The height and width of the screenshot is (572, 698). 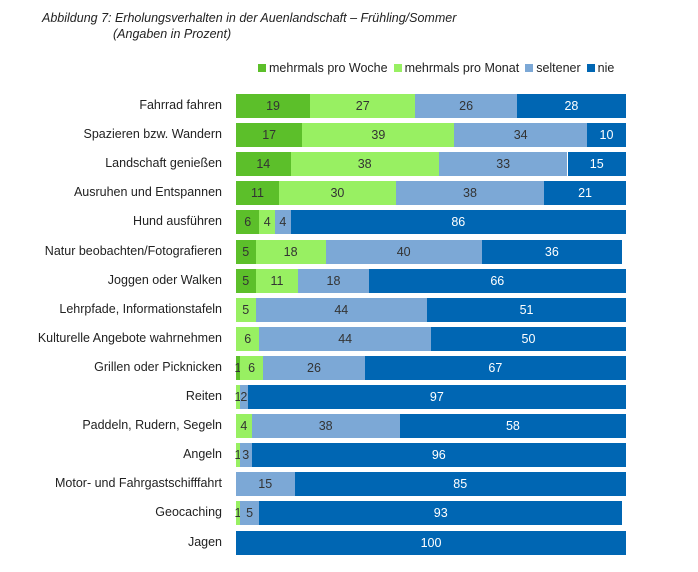 I want to click on data-label: 15, so click(x=596, y=164).